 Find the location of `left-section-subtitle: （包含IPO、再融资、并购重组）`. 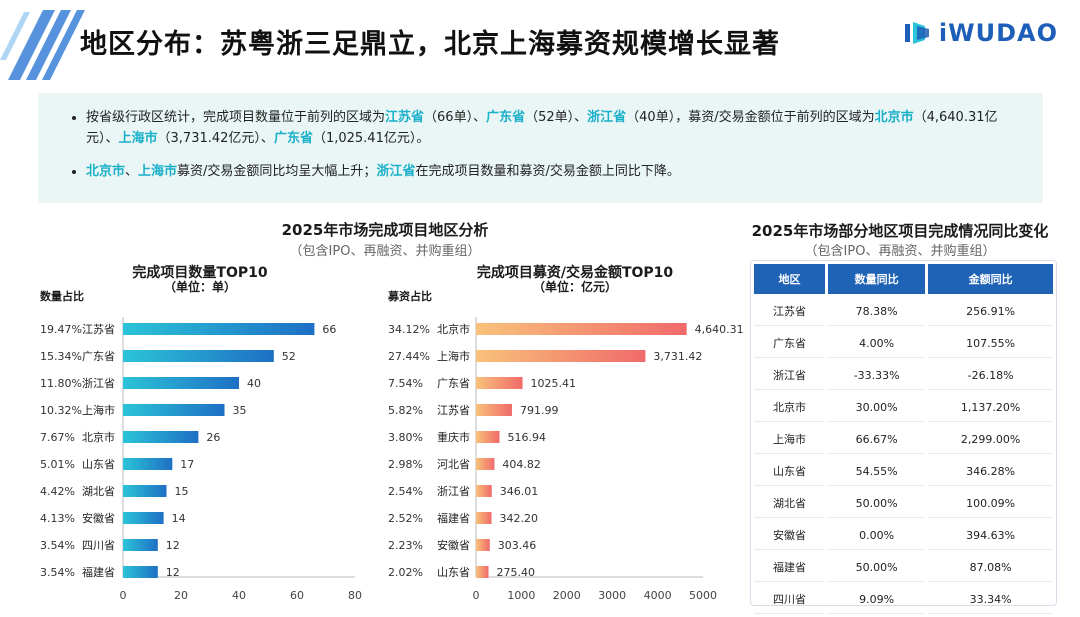

left-section-subtitle: （包含IPO、再融资、并购重组） is located at coordinates (385, 251).